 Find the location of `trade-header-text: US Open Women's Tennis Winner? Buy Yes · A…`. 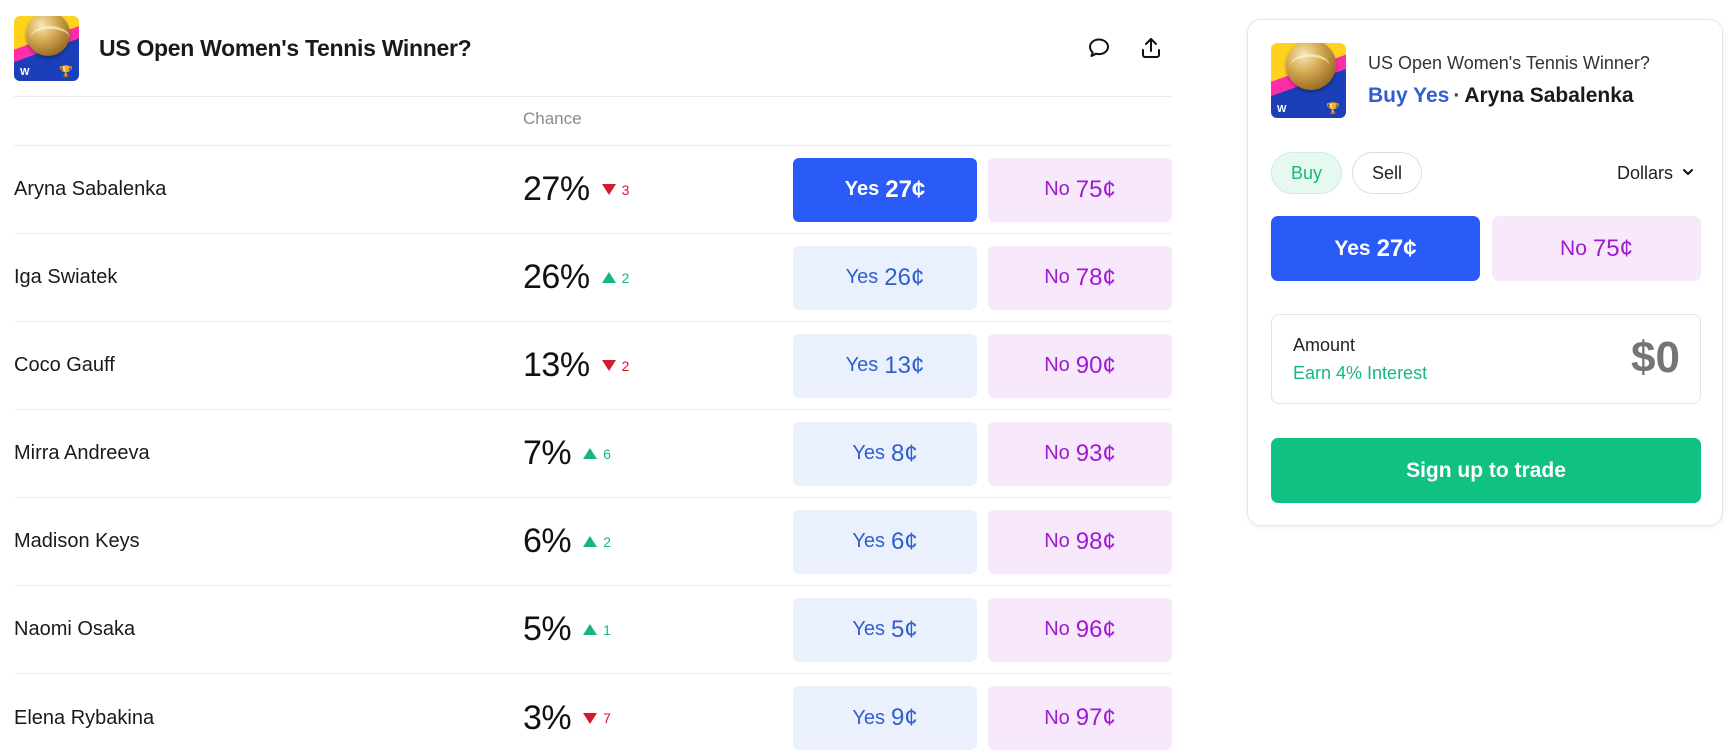

trade-header-text: US Open Women's Tennis Winner? Buy Yes · A… is located at coordinates (1509, 85).